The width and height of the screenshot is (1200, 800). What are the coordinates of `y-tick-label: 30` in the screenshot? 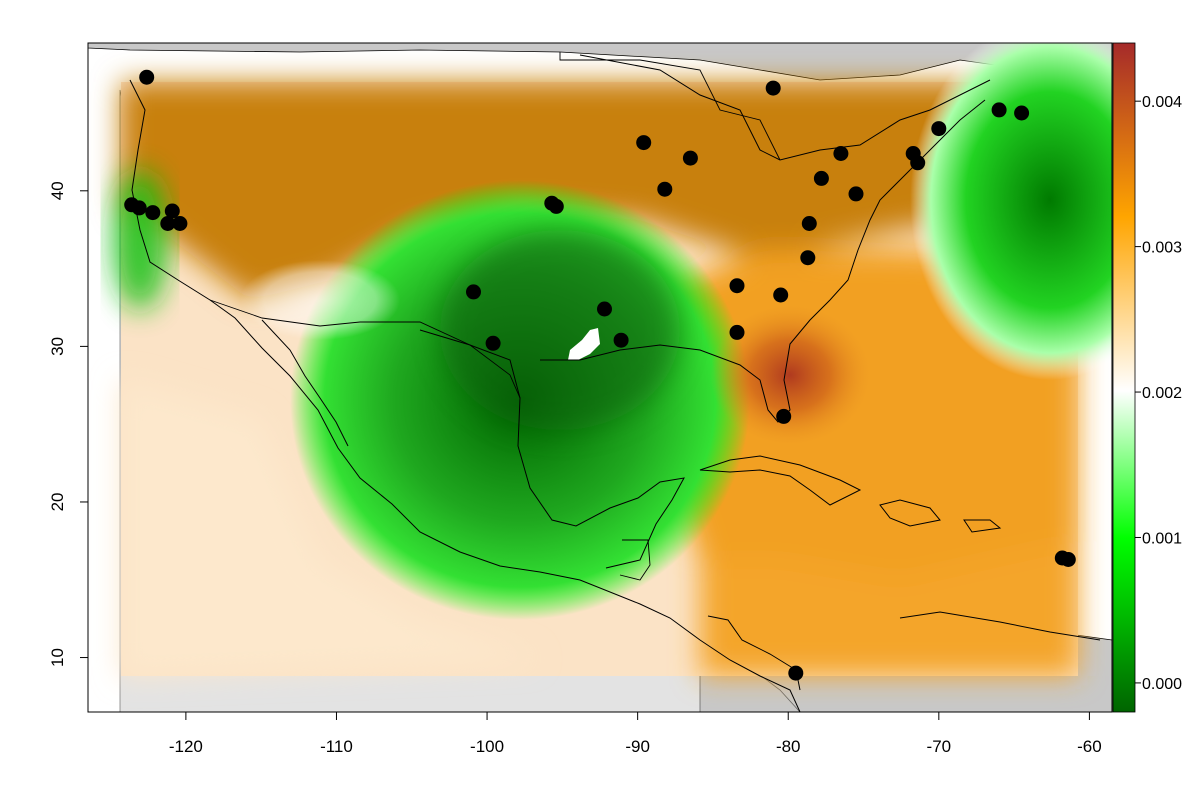 It's located at (57, 346).